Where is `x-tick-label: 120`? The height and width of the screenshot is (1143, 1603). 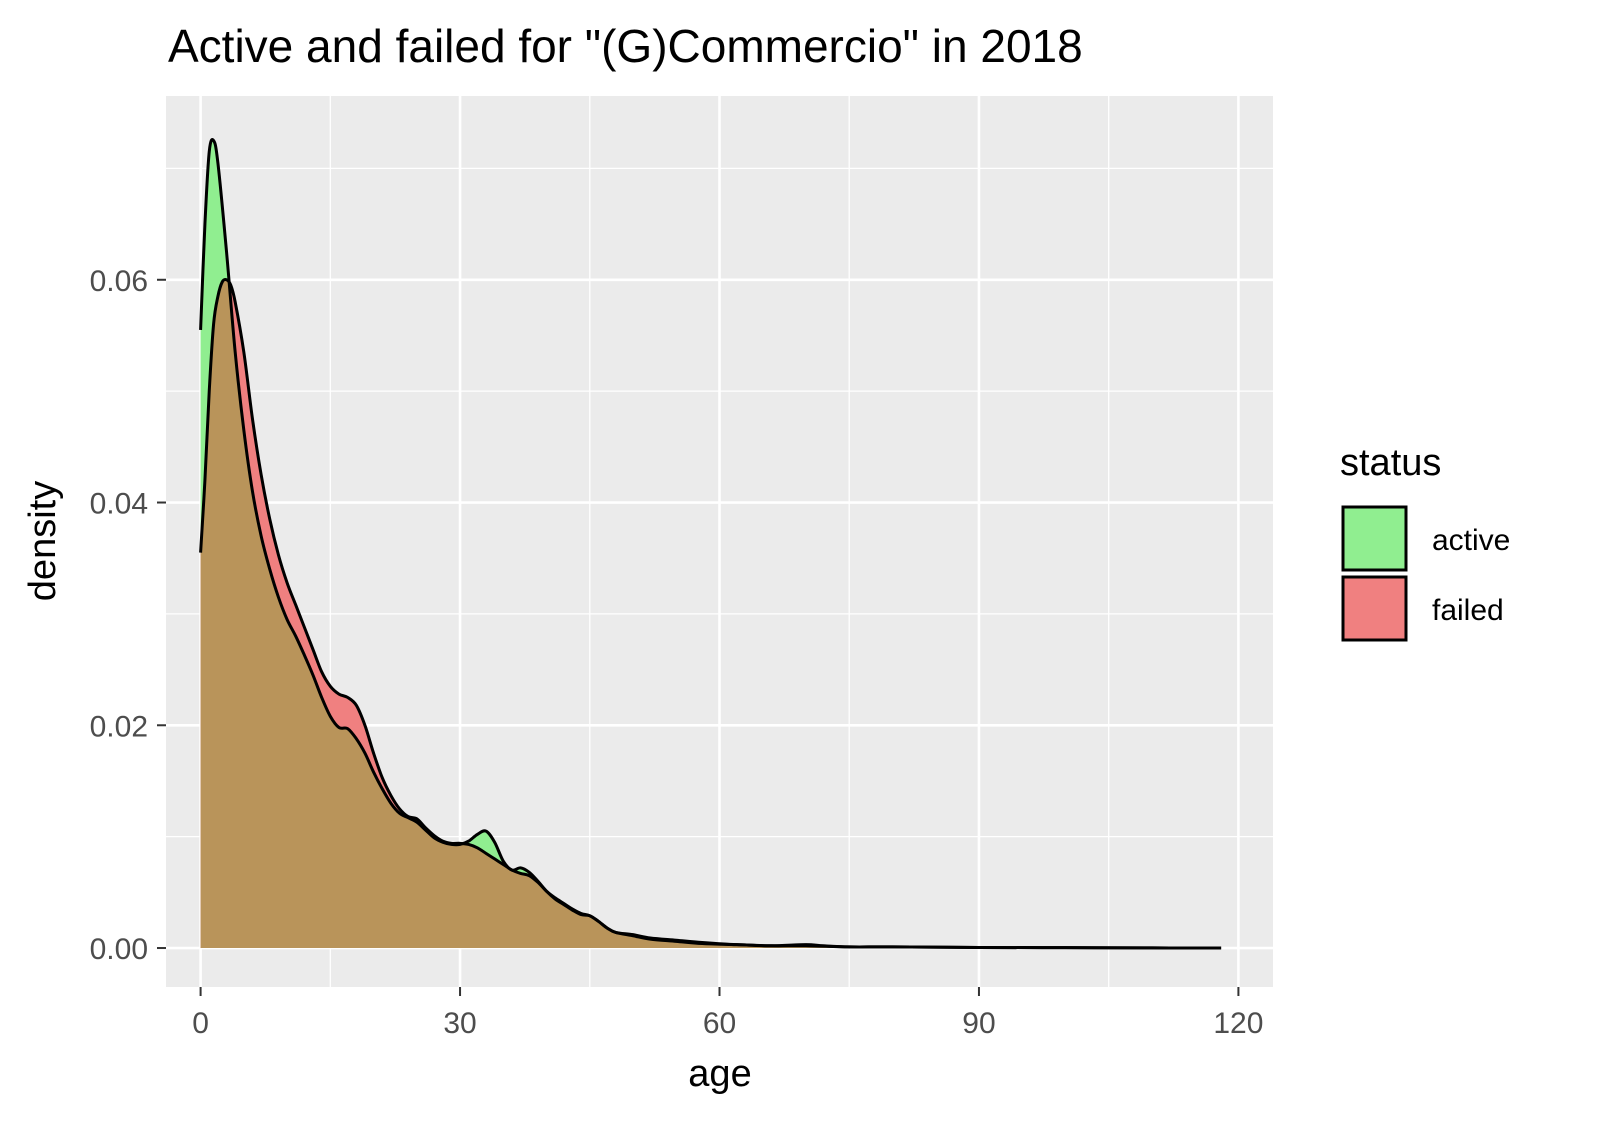 x-tick-label: 120 is located at coordinates (1238, 1023).